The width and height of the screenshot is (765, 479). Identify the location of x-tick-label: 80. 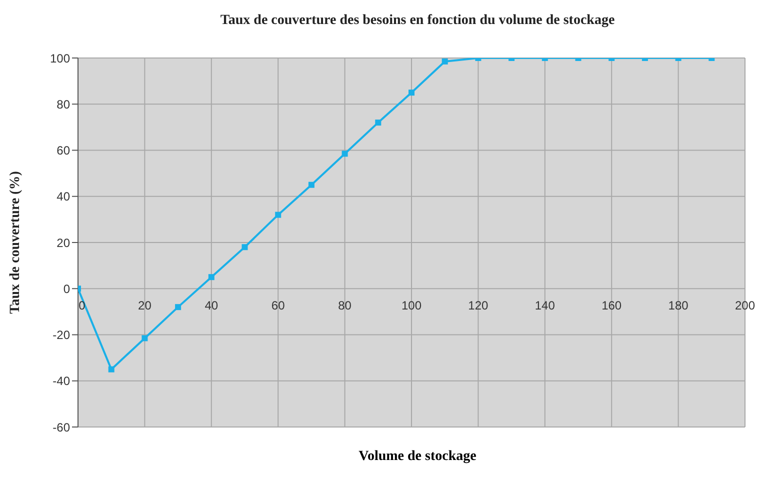
(345, 305).